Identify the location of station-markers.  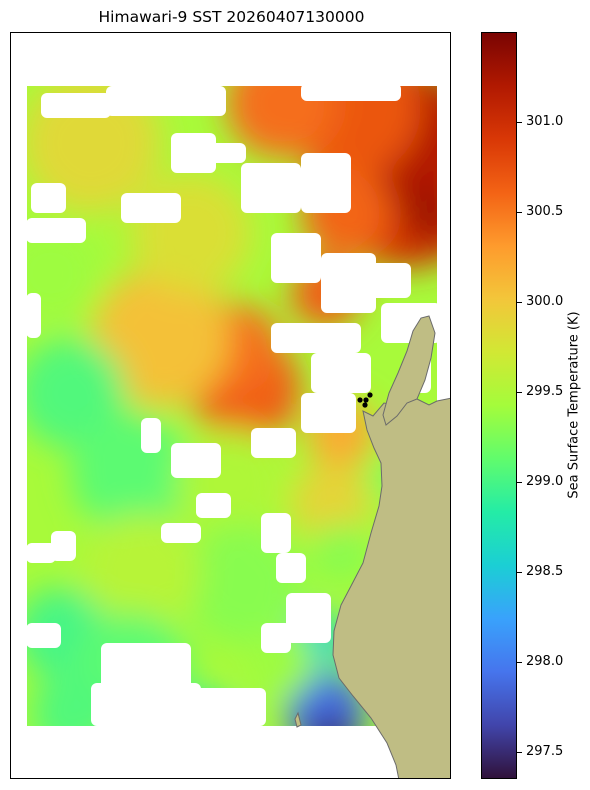
(365, 400).